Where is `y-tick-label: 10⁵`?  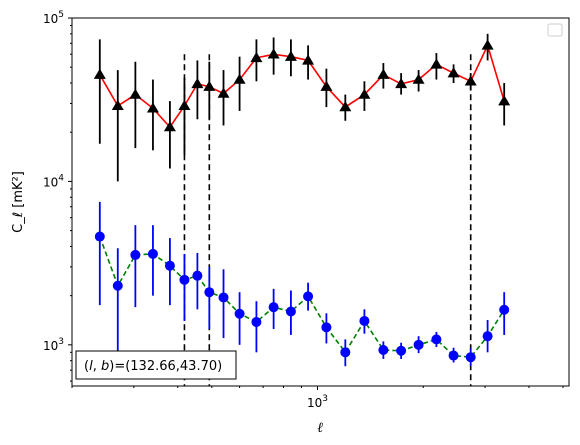 y-tick-label: 10⁵ is located at coordinates (53, 18).